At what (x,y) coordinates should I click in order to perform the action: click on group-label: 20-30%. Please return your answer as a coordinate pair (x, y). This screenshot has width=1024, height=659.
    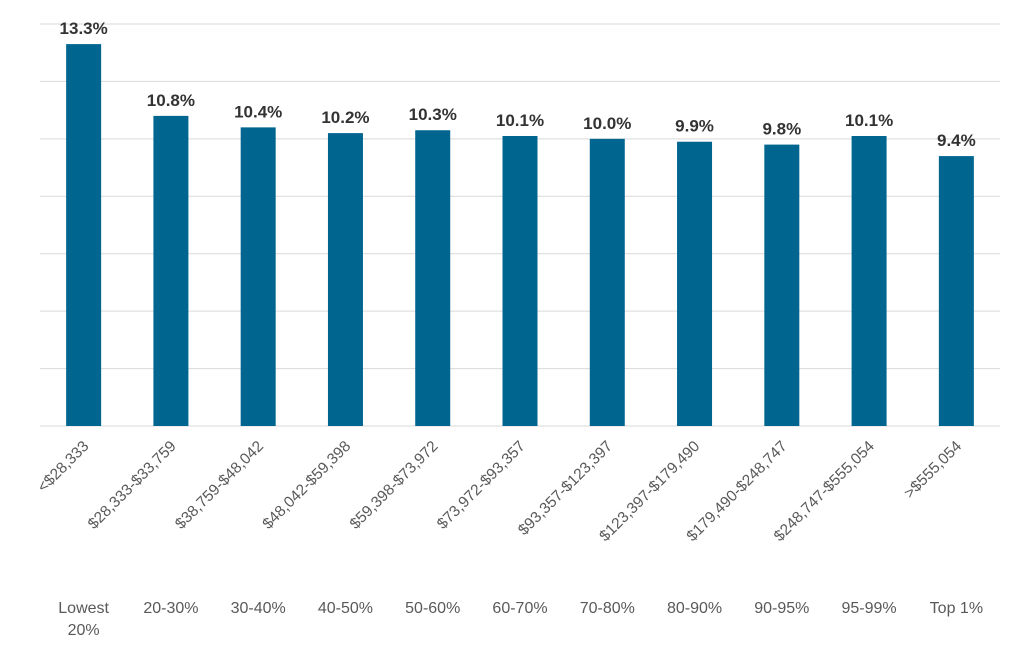
    Looking at the image, I should click on (170, 608).